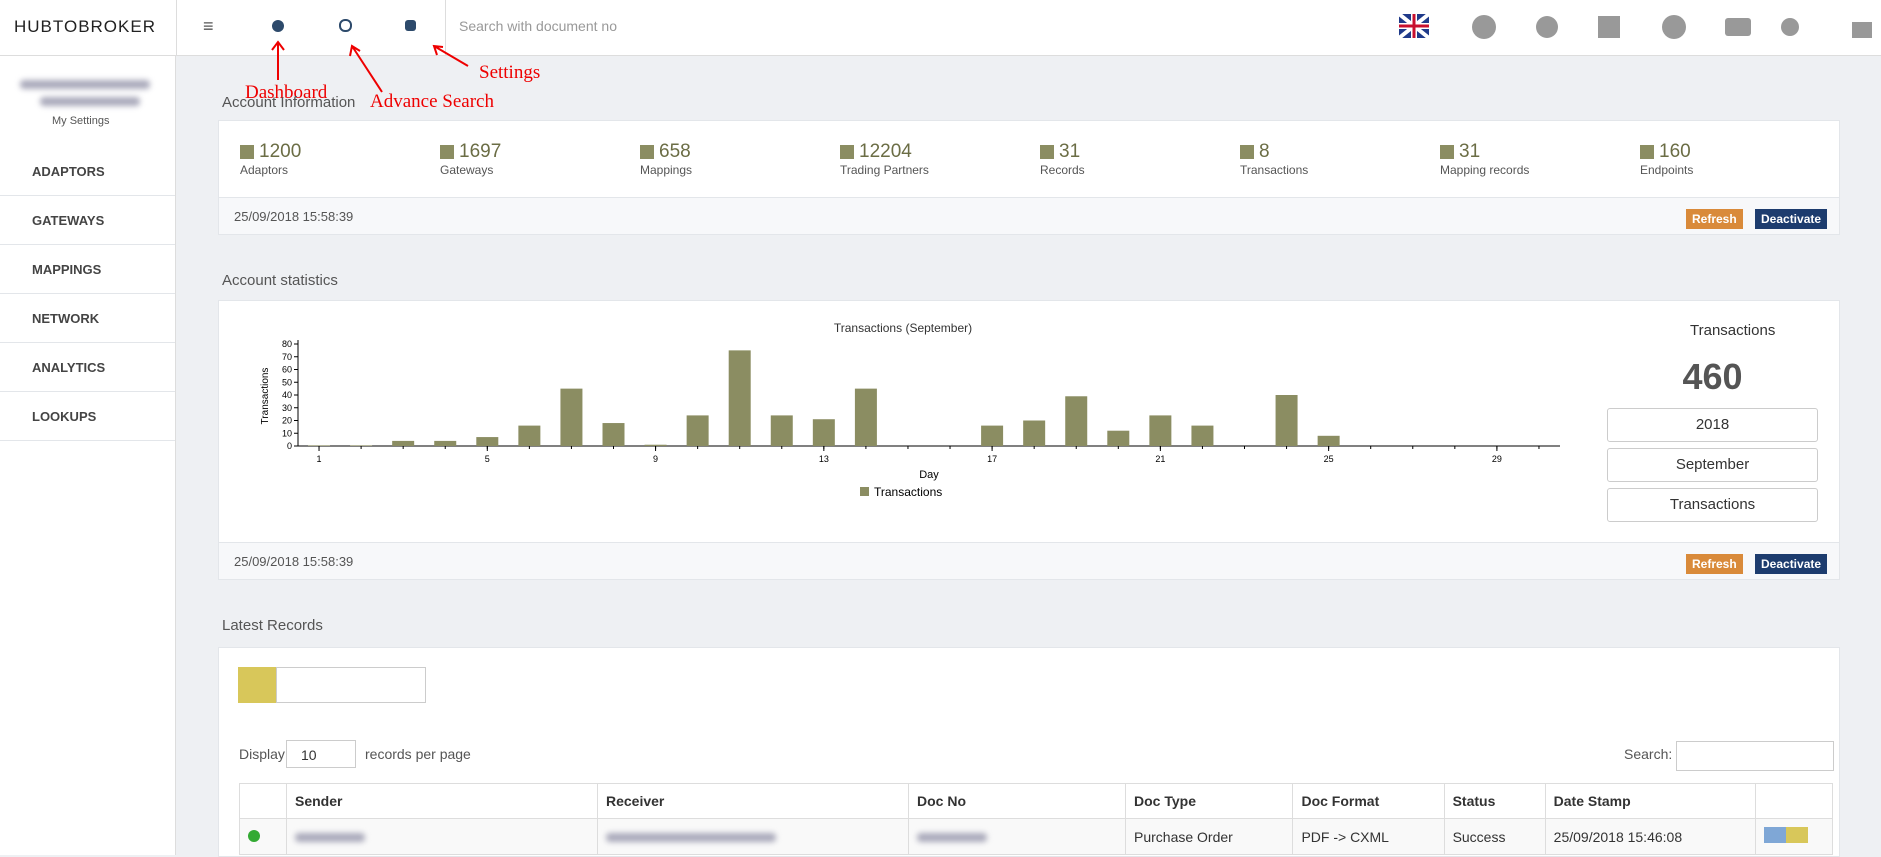 This screenshot has height=857, width=1881. Describe the element at coordinates (1017, 801) in the screenshot. I see `column-header: Doc No` at that location.